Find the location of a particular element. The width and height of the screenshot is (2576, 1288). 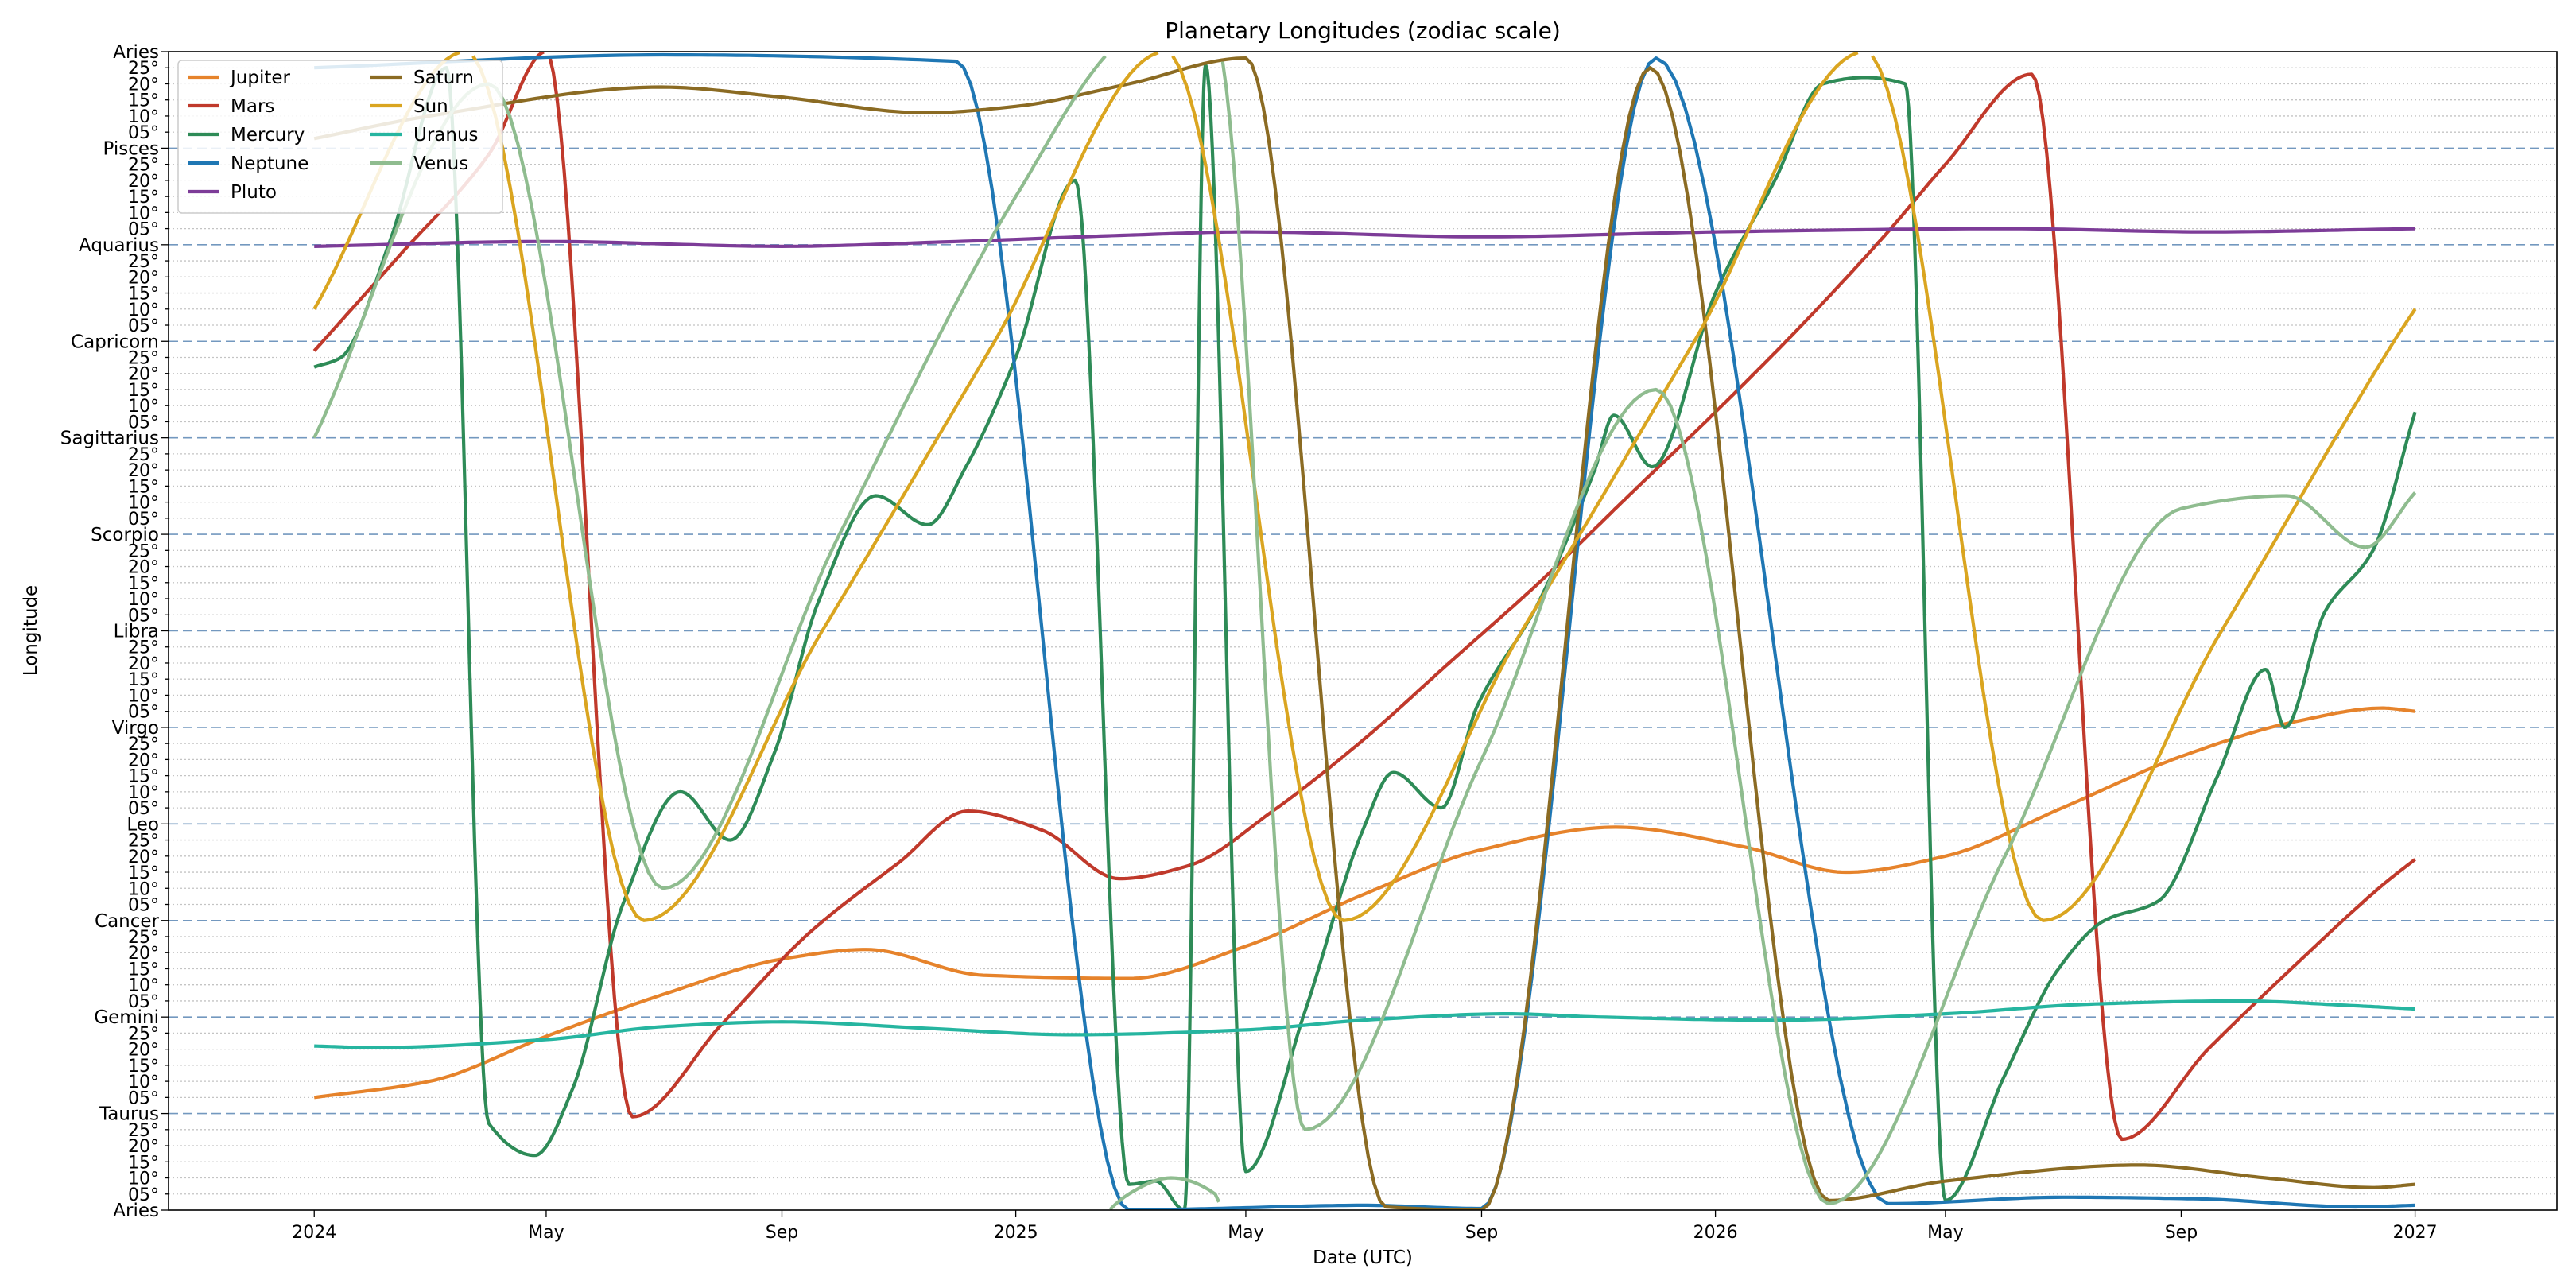

series-line-pluto is located at coordinates (1365, 238).